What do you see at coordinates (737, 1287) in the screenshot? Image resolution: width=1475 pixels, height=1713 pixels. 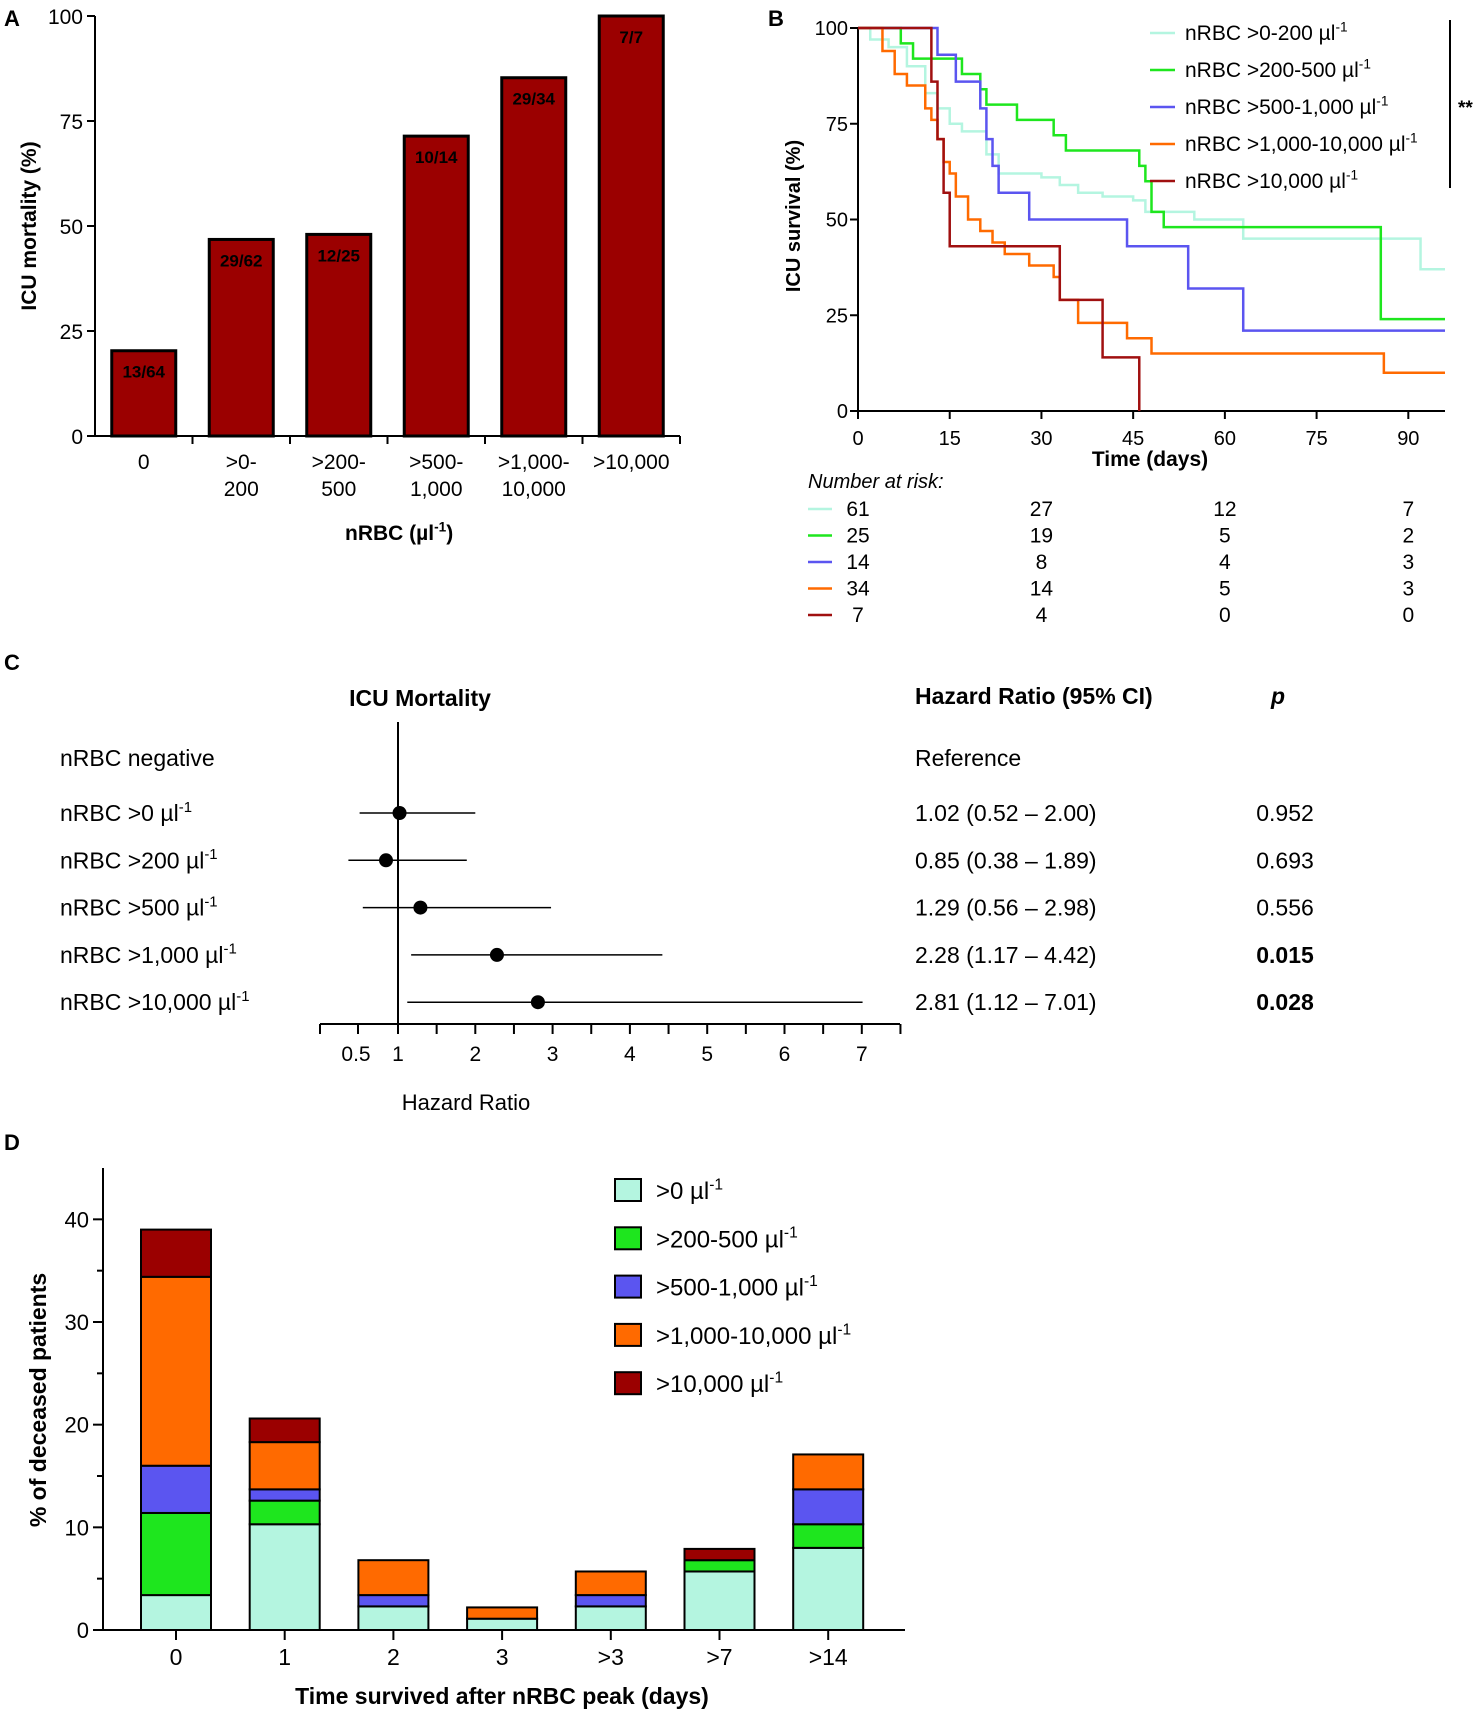 I see `legend-label: >500-1,000 µl-1` at bounding box center [737, 1287].